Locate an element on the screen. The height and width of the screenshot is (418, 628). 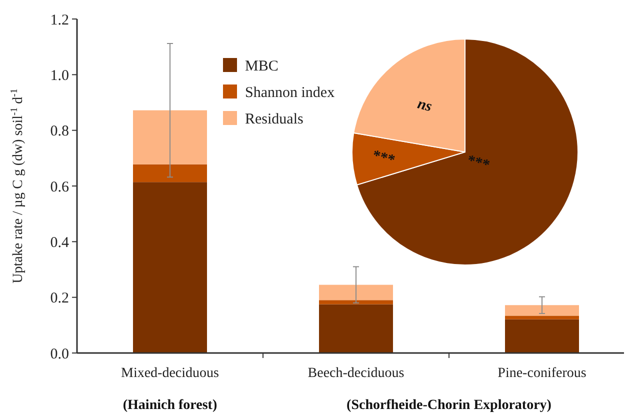
y-tick-label: 0.6 is located at coordinates (60, 187).